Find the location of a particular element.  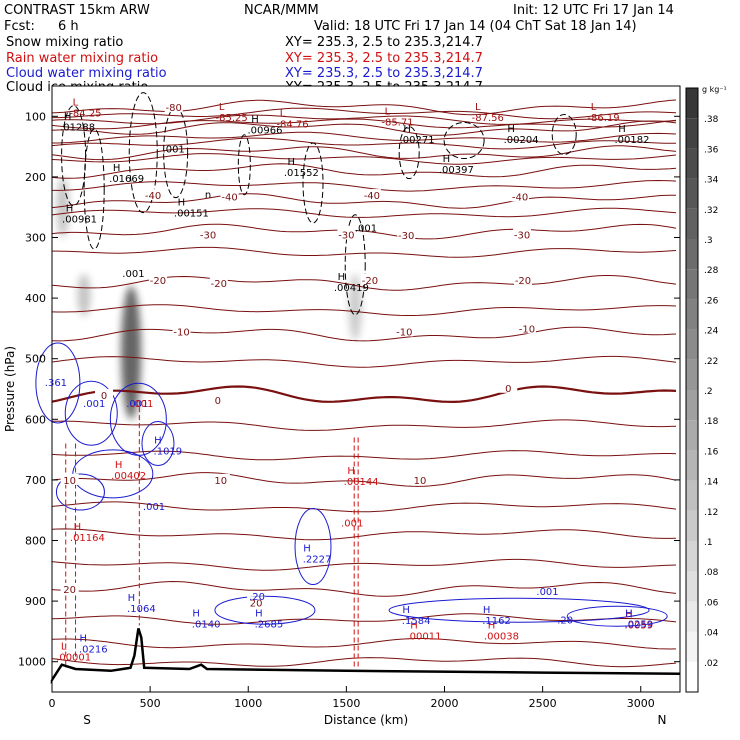

colorbar-tick-1: .04 is located at coordinates (711, 634).